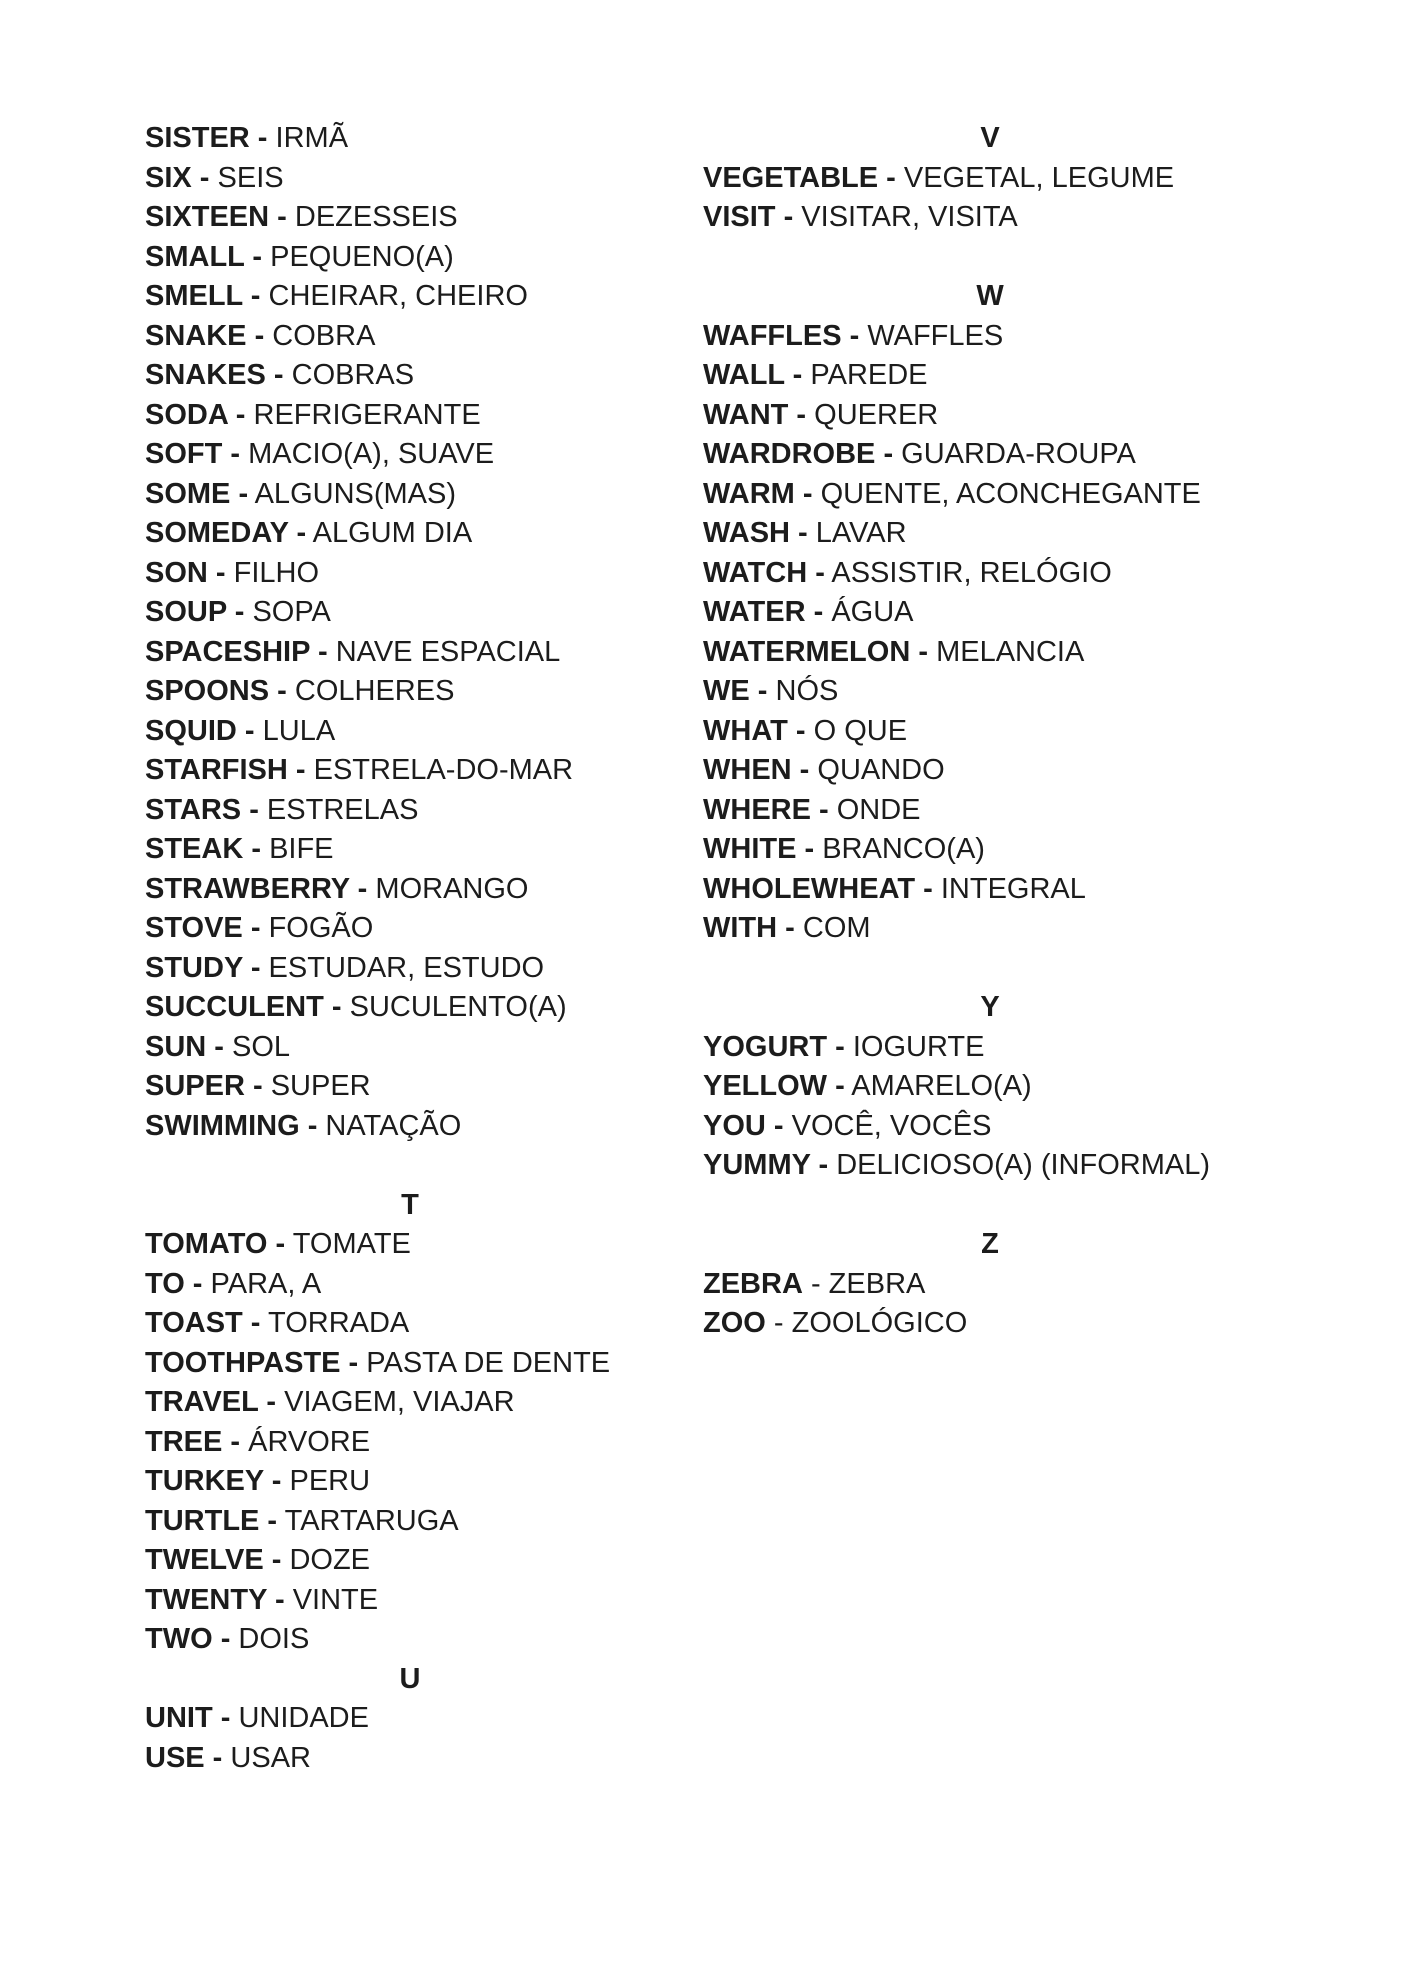  I want to click on entry-translation: PASTA DE DENTE, so click(488, 1362).